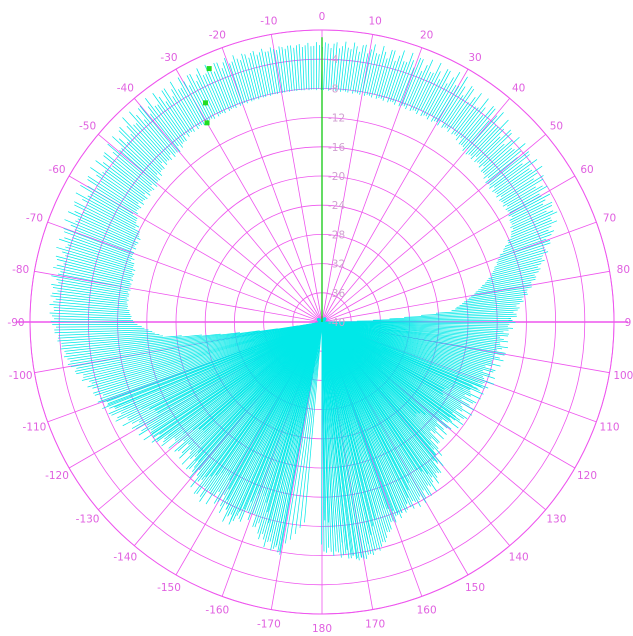  I want to click on angular-tick-label: 40, so click(518, 89).